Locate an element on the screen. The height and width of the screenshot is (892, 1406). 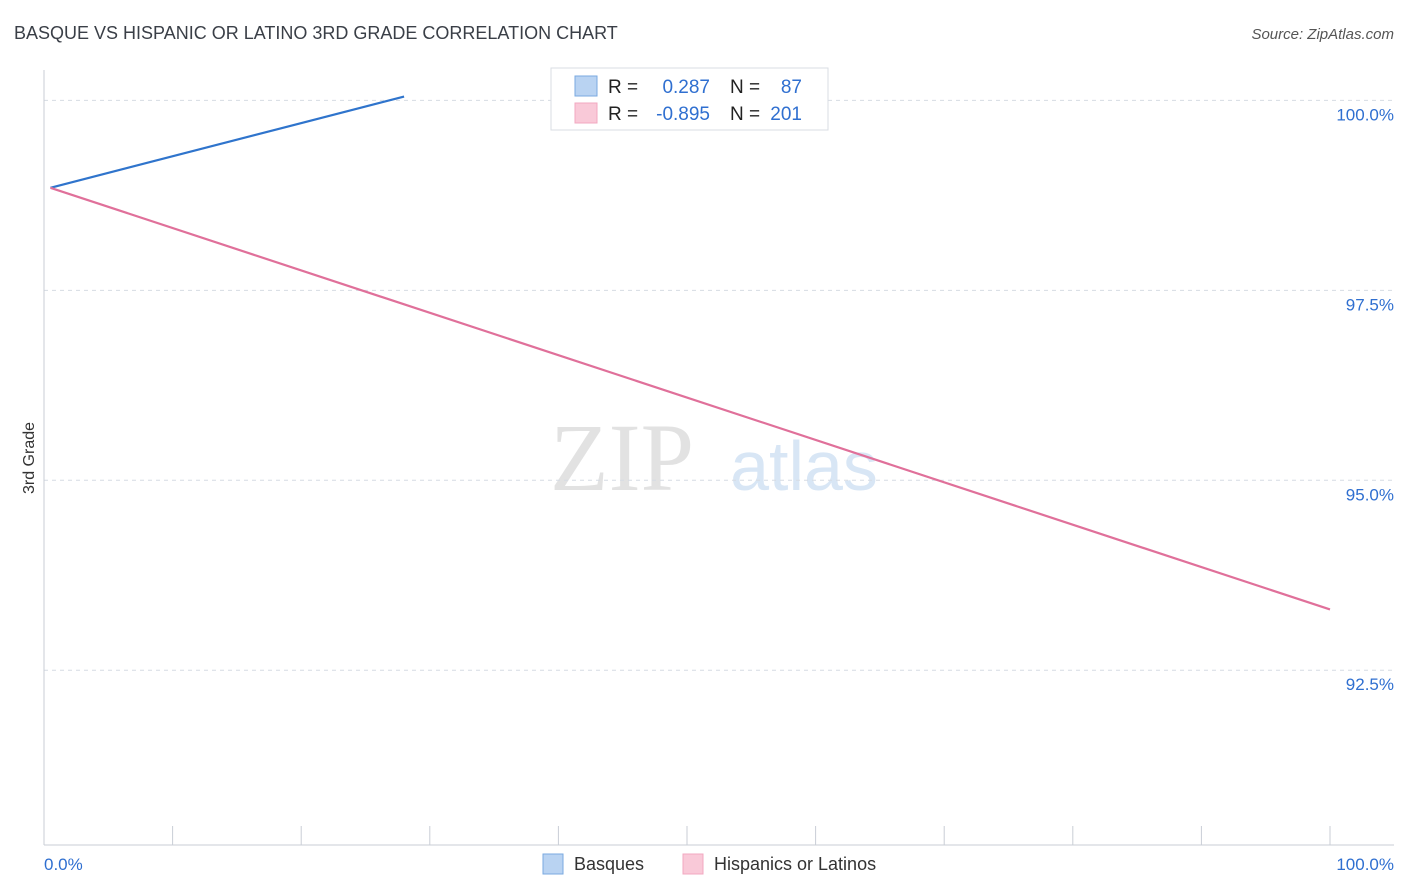
x-ticks is located at coordinates (687, 835).